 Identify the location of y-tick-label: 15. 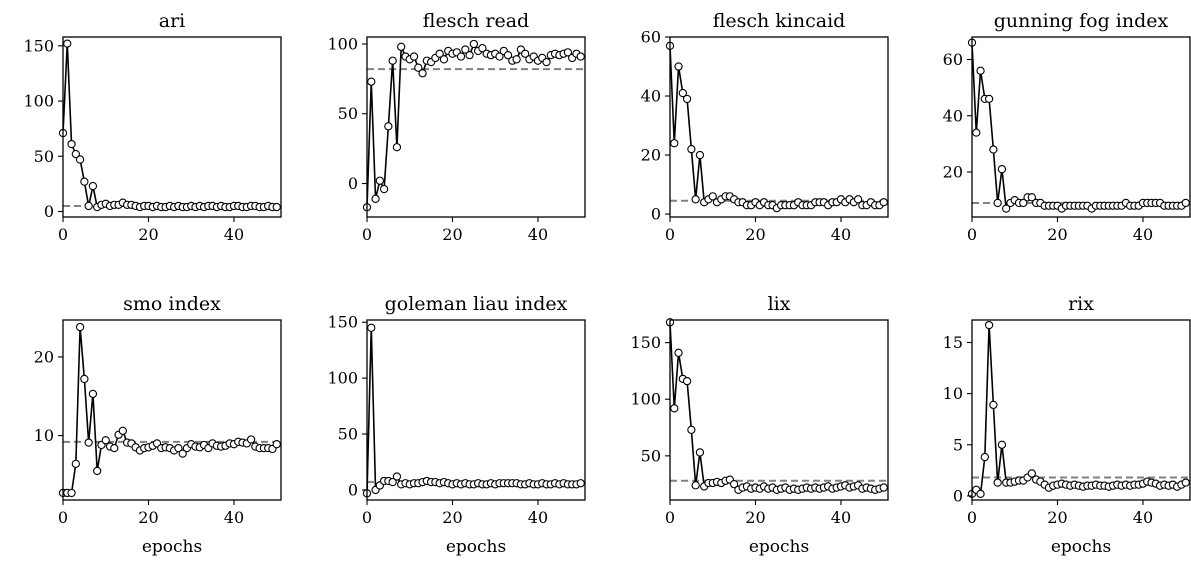
(953, 342).